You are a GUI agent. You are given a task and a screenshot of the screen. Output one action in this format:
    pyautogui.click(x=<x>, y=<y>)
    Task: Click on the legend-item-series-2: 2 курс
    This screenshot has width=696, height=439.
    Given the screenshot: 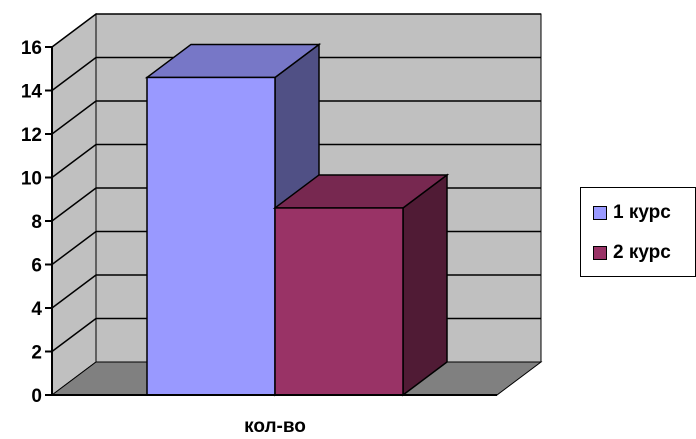 What is the action you would take?
    pyautogui.click(x=632, y=253)
    